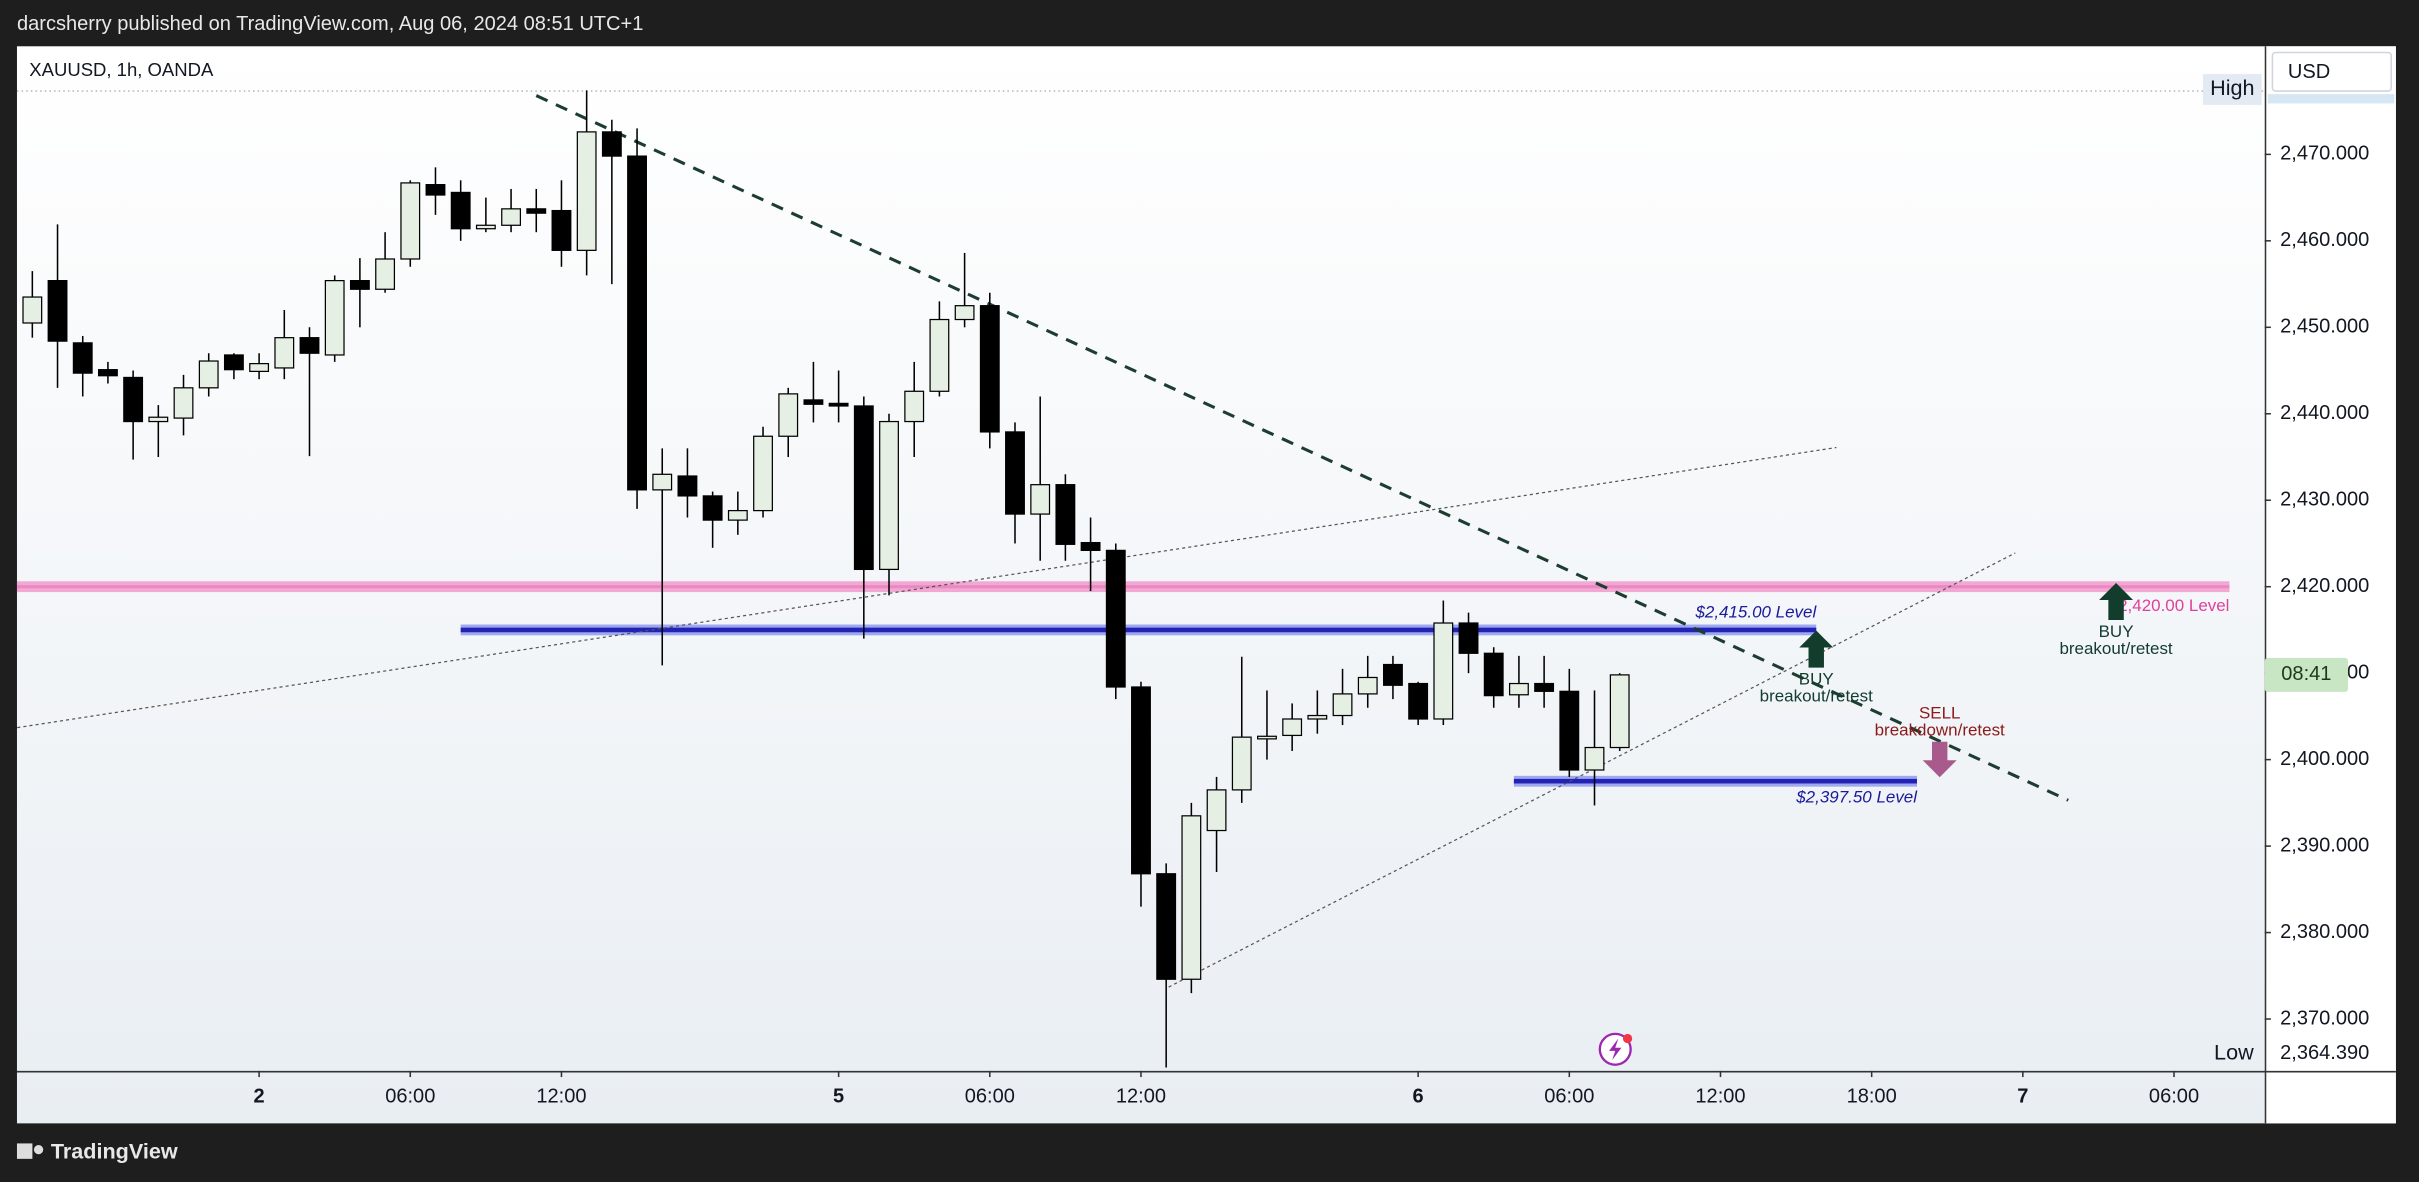  I want to click on countdown: 08:41, so click(2306, 674).